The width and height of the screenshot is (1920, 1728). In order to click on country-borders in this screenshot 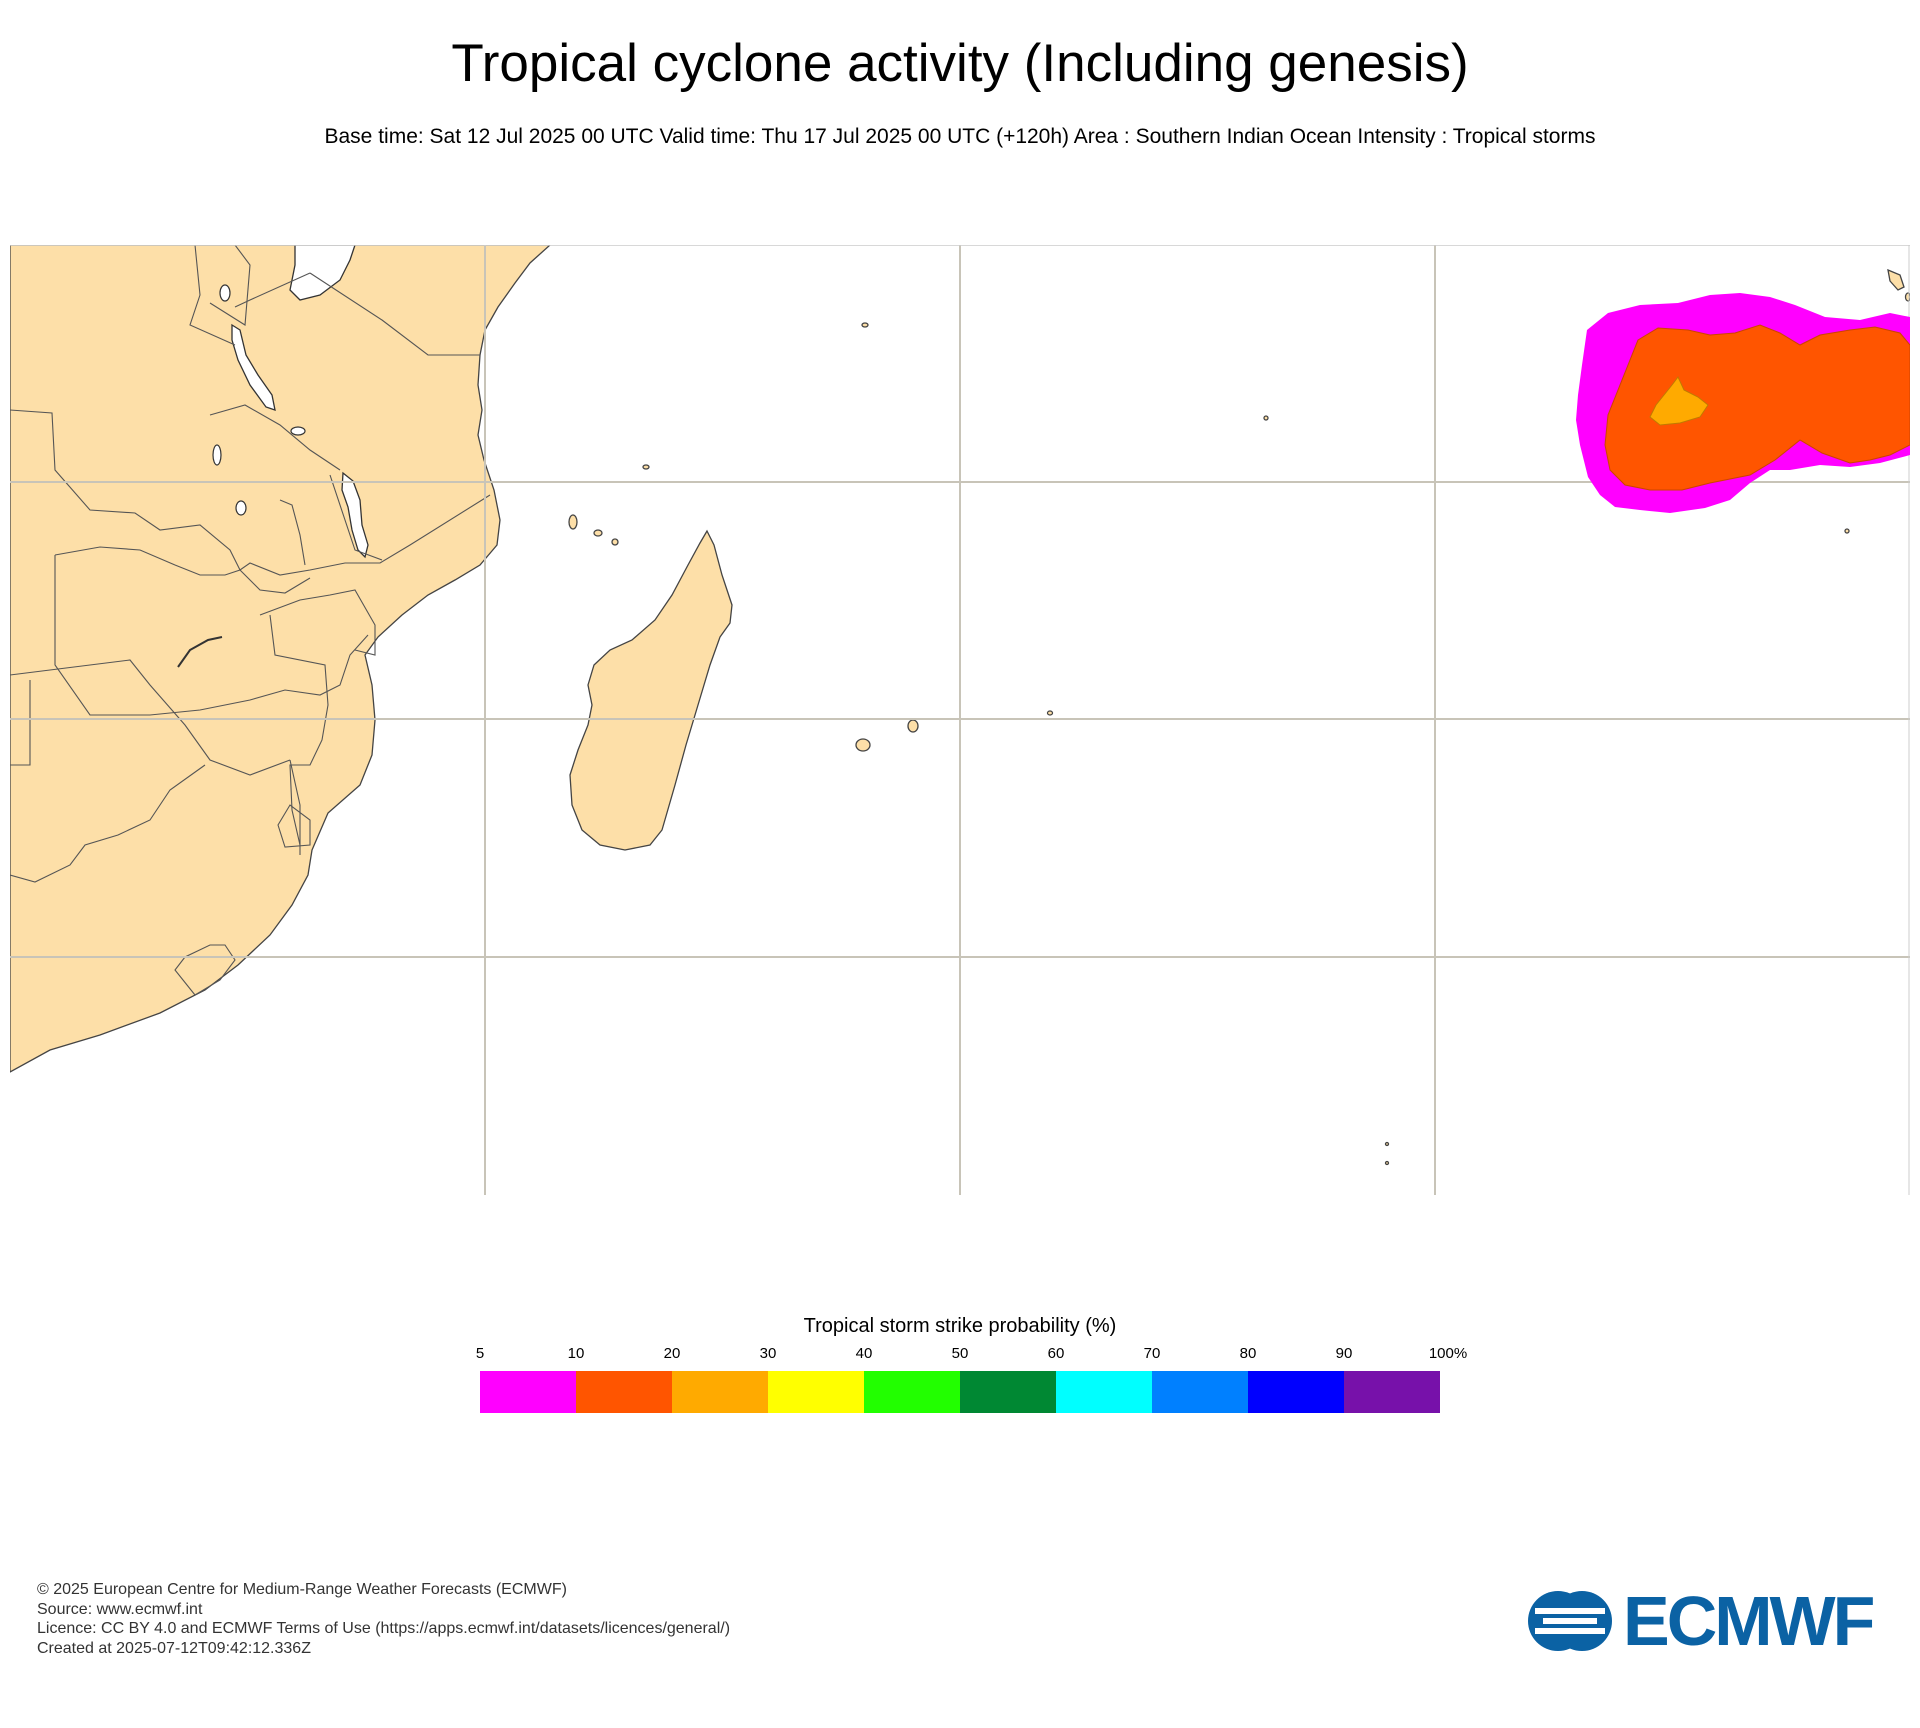, I will do `click(250, 620)`.